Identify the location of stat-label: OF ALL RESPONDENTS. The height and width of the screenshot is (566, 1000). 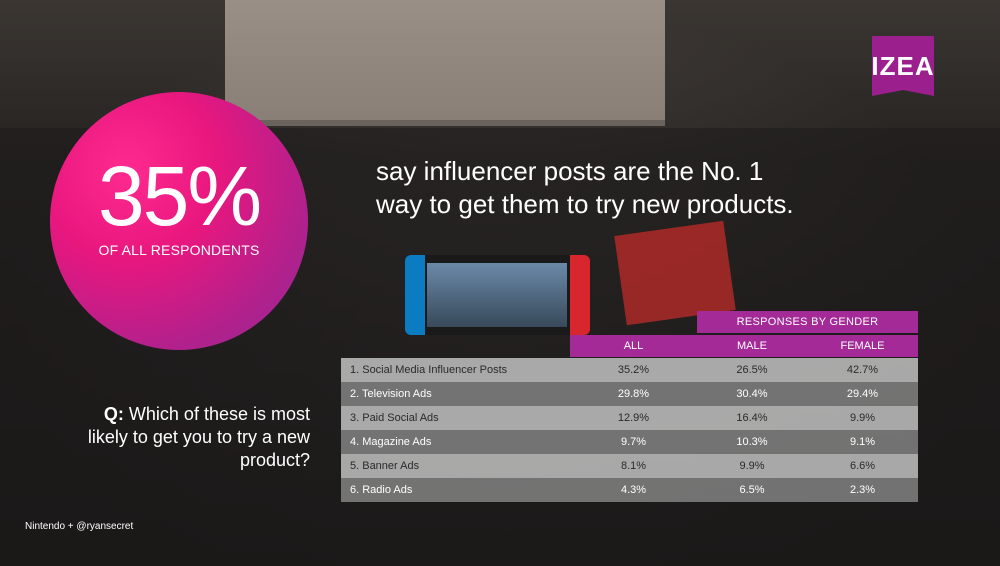
(179, 250).